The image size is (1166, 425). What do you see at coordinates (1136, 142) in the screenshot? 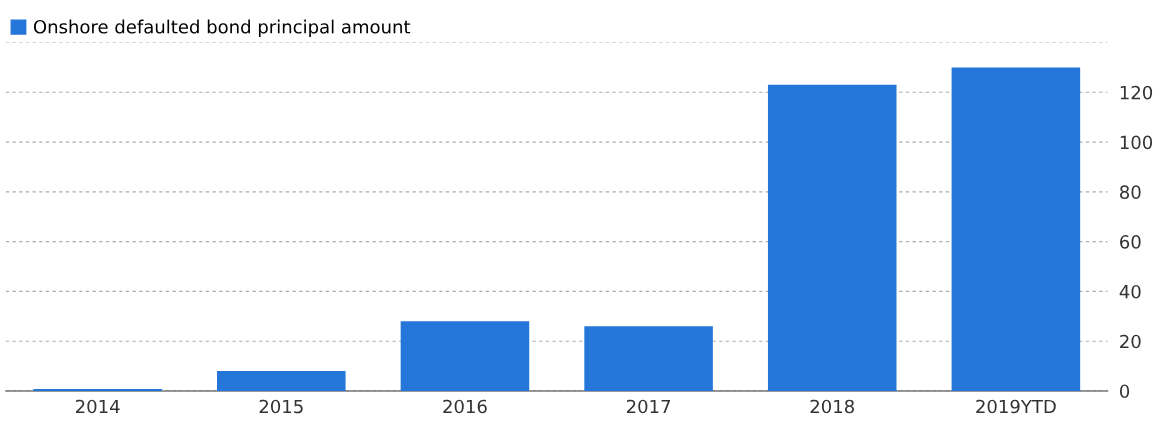
I see `y-tick-label: 100` at bounding box center [1136, 142].